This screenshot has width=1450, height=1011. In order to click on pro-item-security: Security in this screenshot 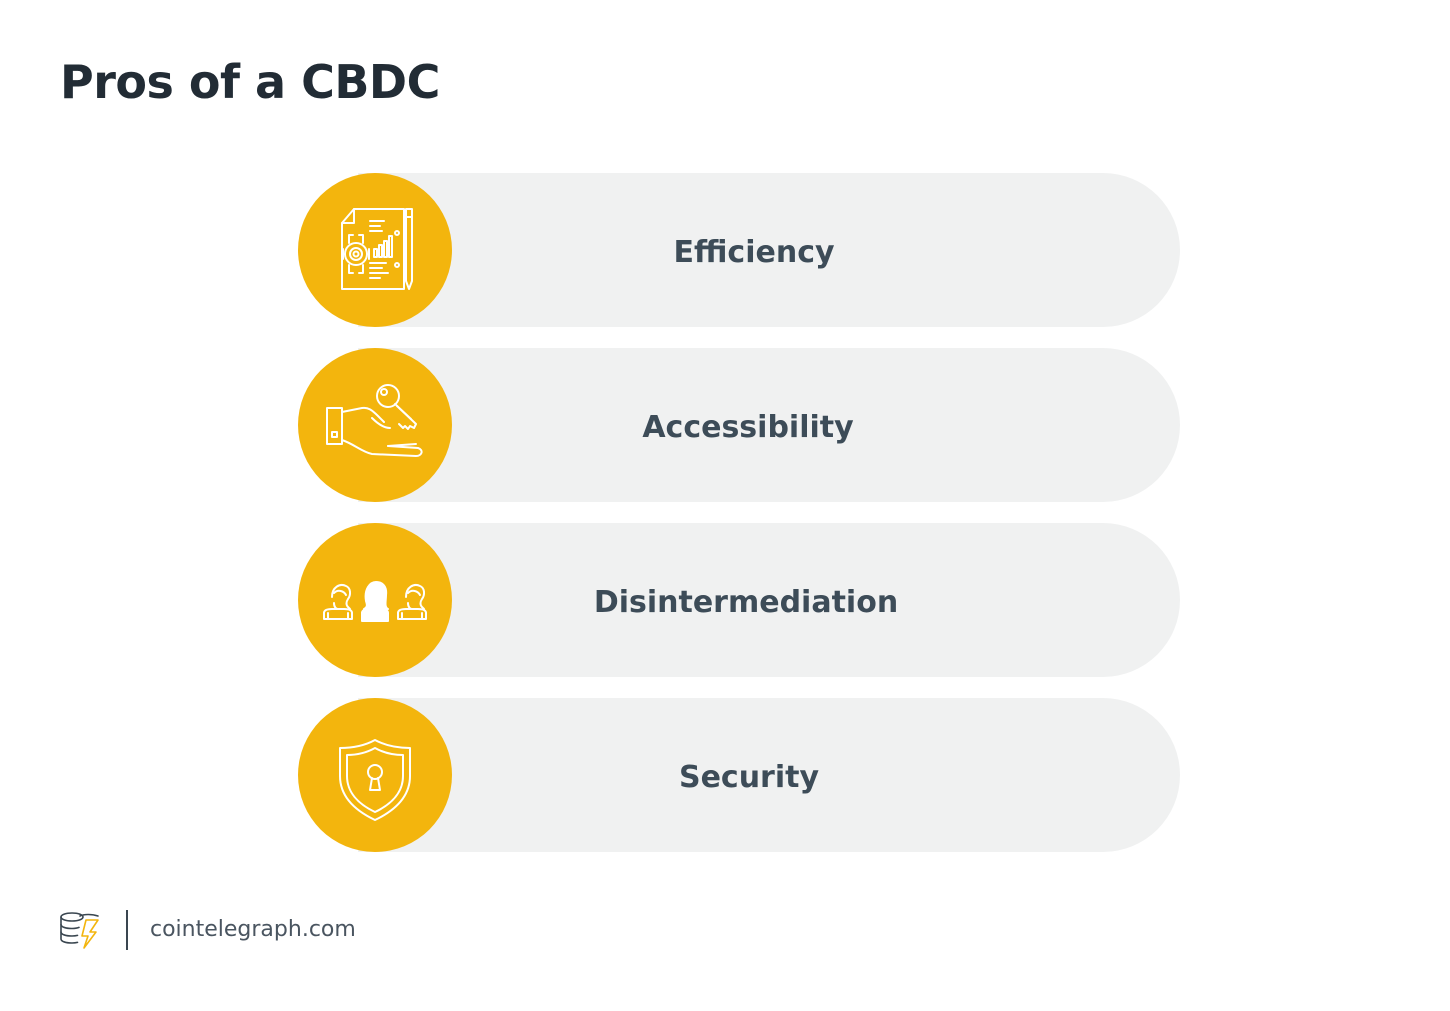, I will do `click(739, 775)`.